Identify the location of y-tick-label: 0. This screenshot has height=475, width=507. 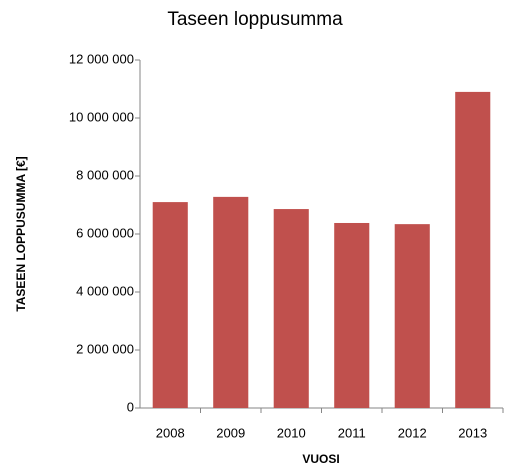
(130, 406).